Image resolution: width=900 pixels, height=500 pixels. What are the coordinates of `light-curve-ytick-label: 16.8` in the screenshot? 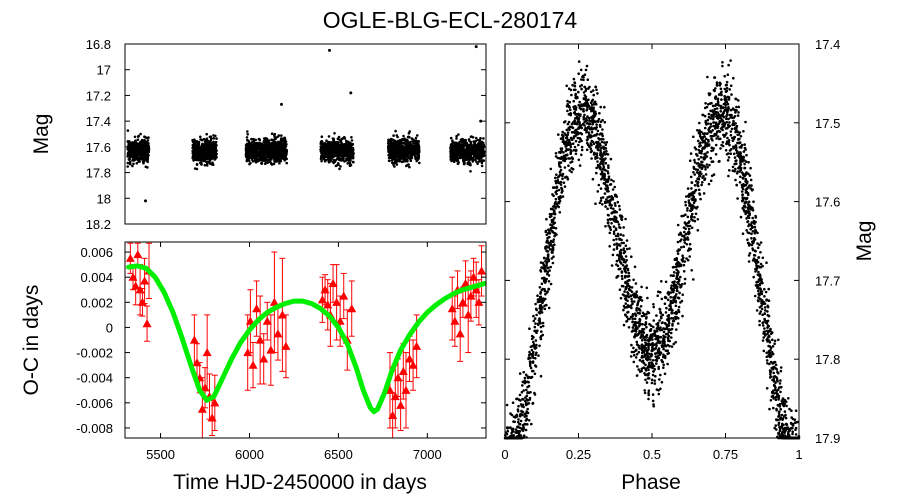 It's located at (98, 44).